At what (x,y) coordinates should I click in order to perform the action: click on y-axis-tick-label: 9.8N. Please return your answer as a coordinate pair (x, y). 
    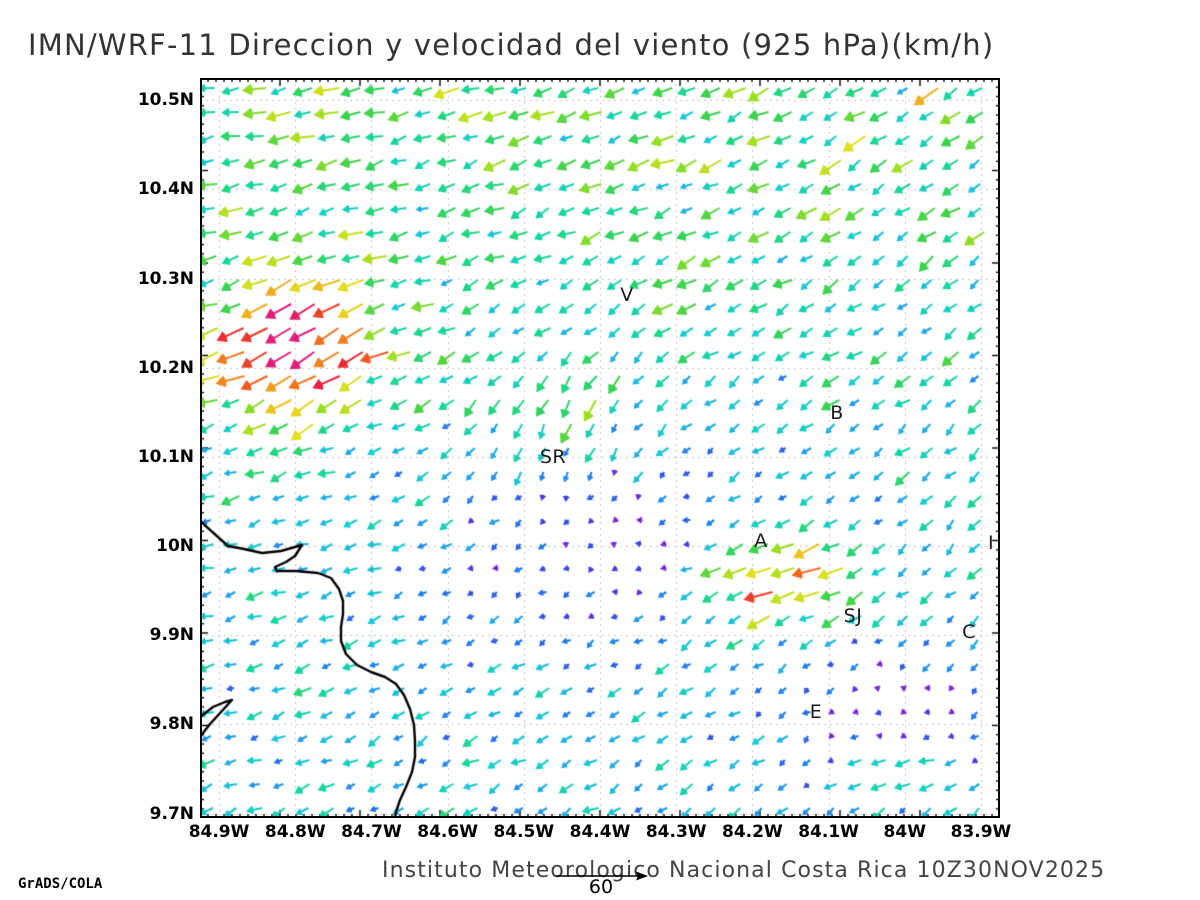
    Looking at the image, I should click on (171, 724).